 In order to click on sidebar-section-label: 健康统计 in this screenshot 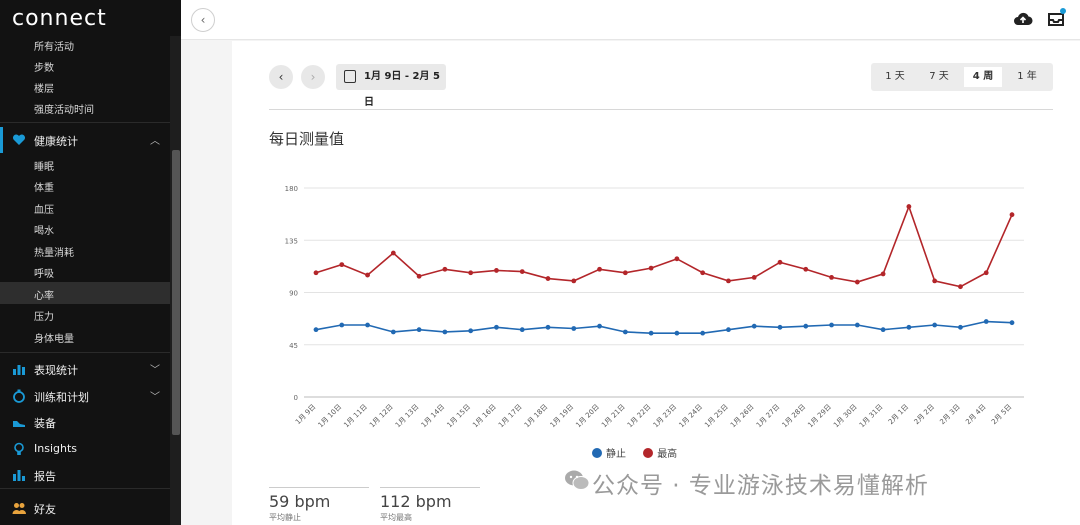, I will do `click(56, 141)`.